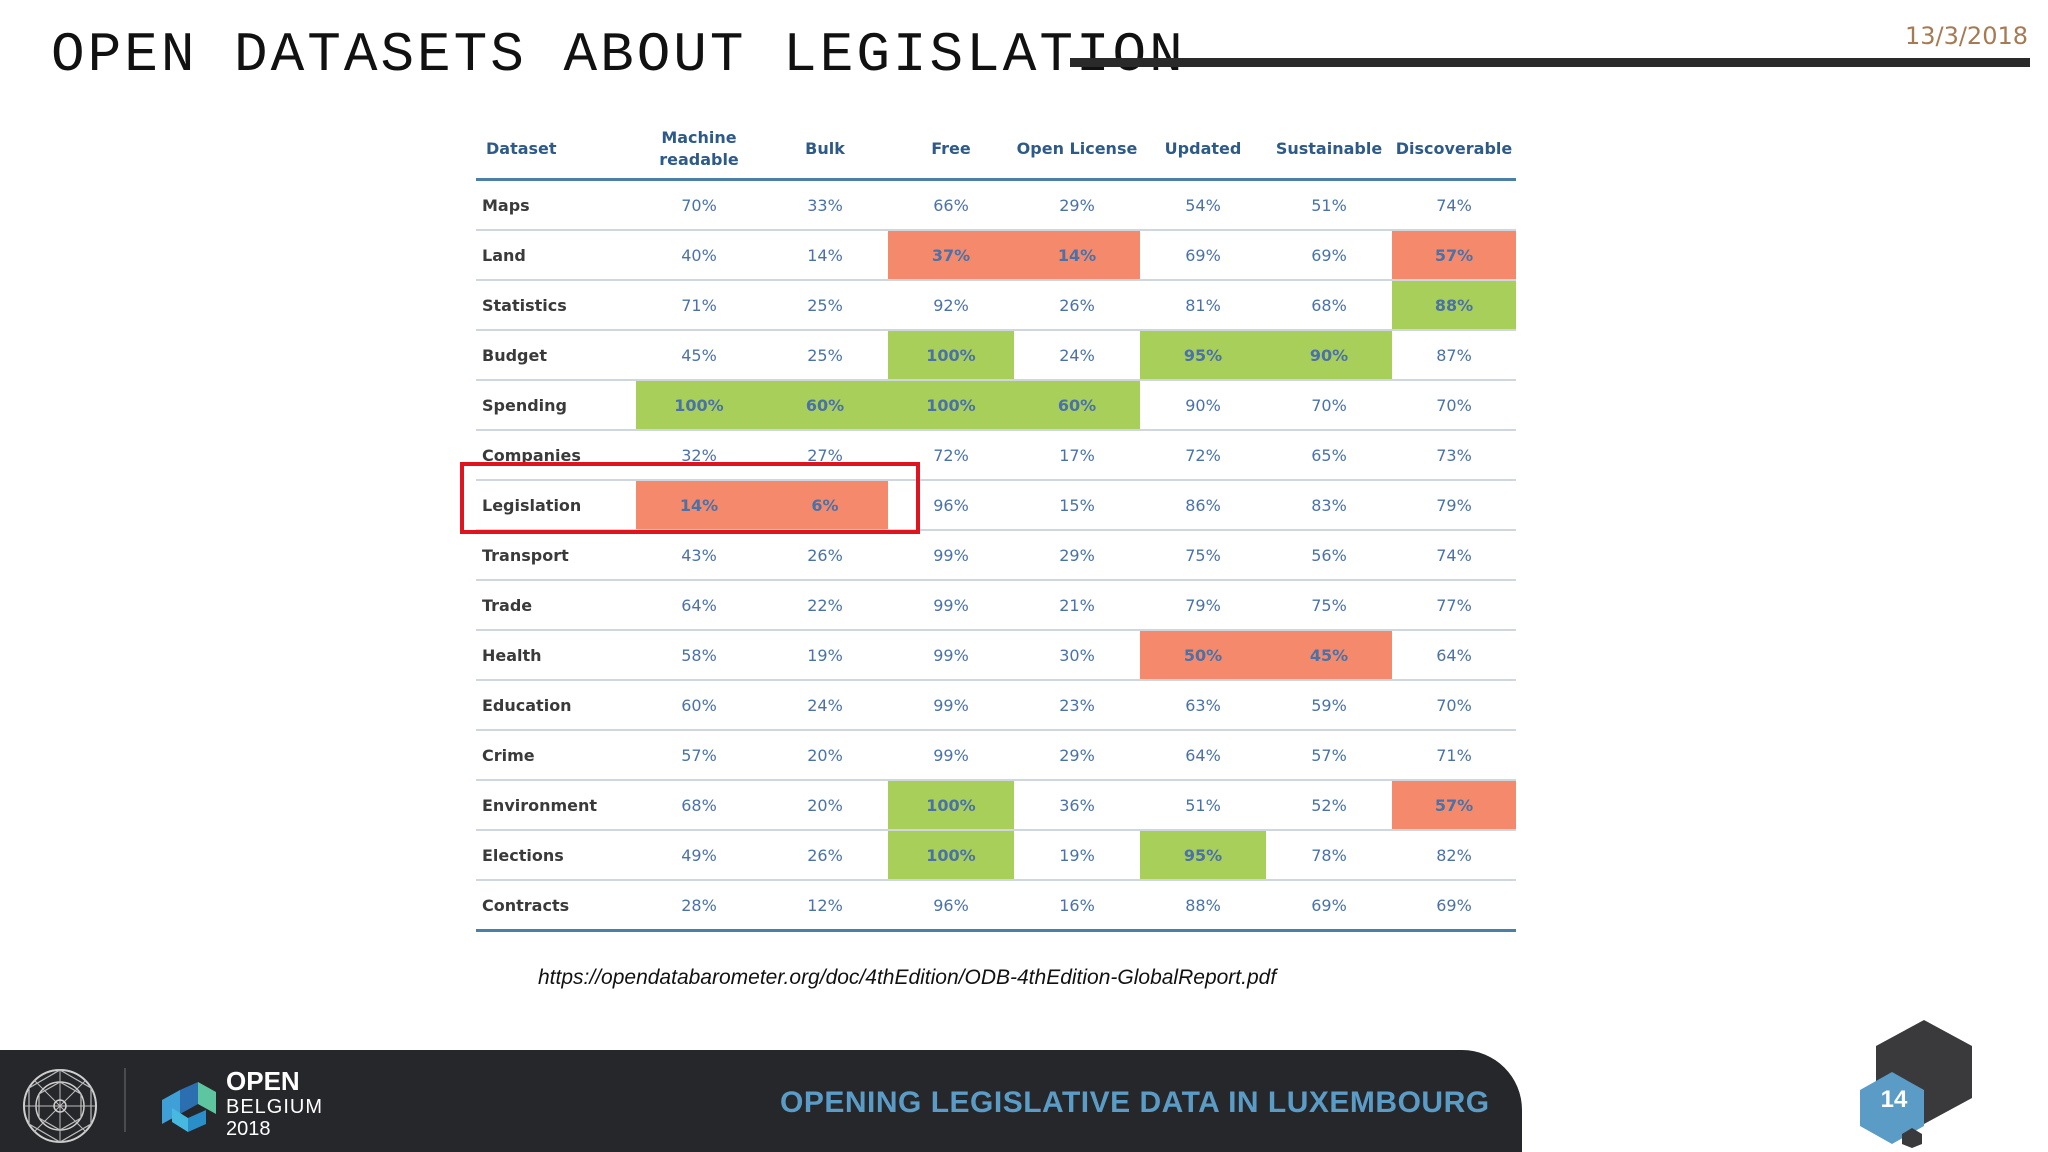 This screenshot has height=1152, width=2048. What do you see at coordinates (556, 205) in the screenshot?
I see `row-label: Maps` at bounding box center [556, 205].